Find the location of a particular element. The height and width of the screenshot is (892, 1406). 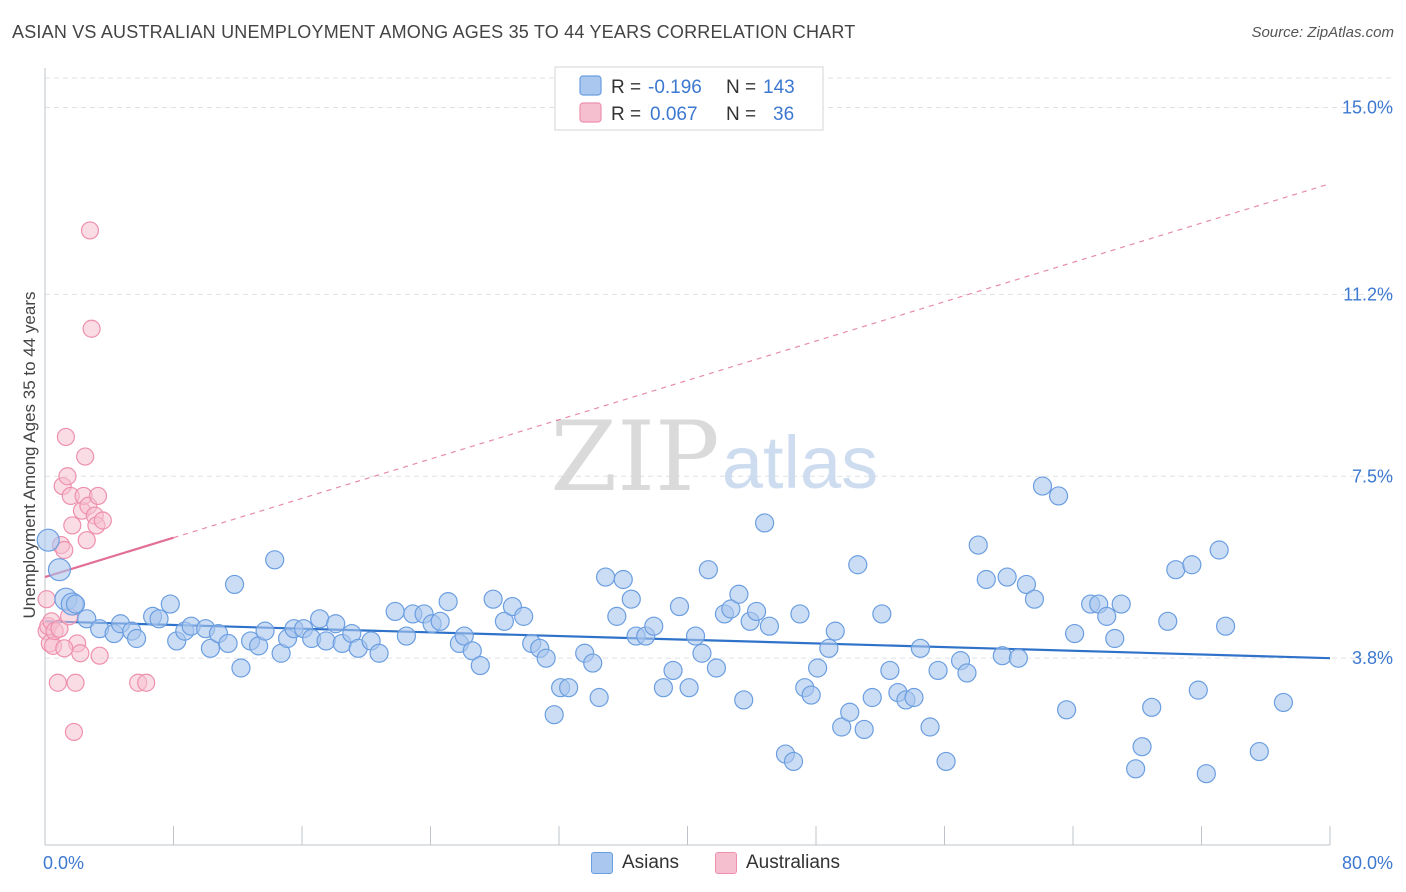

x-tick-label: 80.0% is located at coordinates (1367, 863).